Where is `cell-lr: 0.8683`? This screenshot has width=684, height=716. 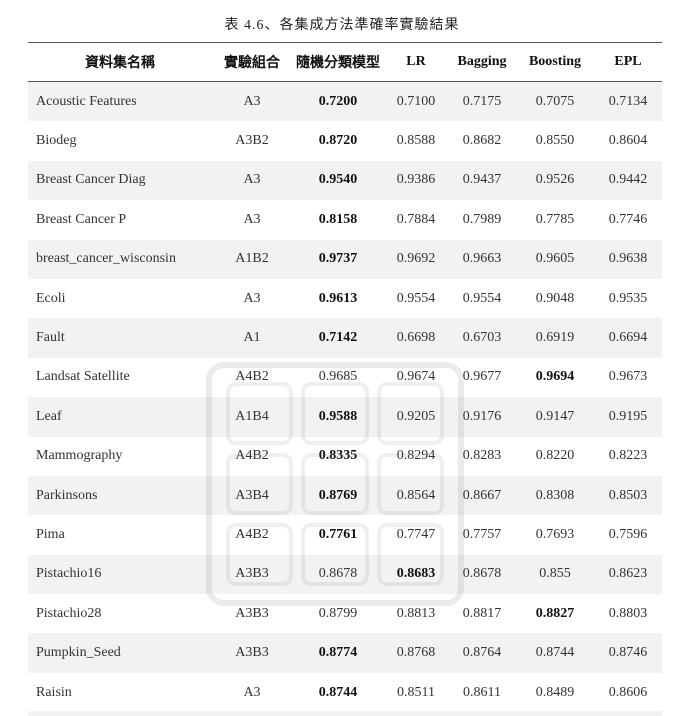 cell-lr: 0.8683 is located at coordinates (416, 574).